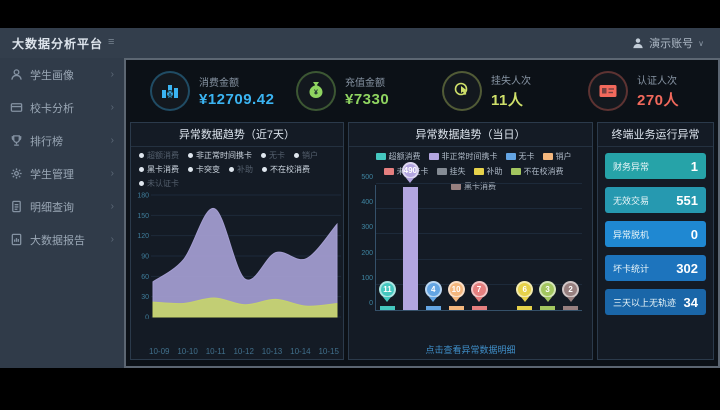  What do you see at coordinates (16, 173) in the screenshot?
I see `gear-icon` at bounding box center [16, 173].